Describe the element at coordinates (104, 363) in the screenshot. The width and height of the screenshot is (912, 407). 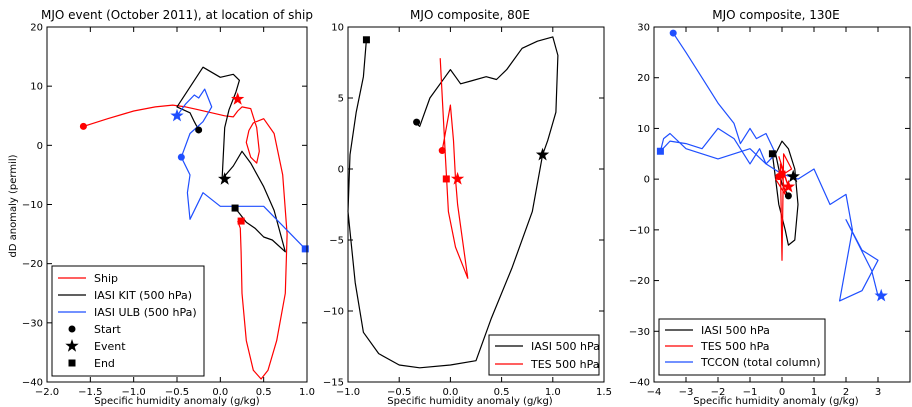
I see `legend-label: End` at that location.